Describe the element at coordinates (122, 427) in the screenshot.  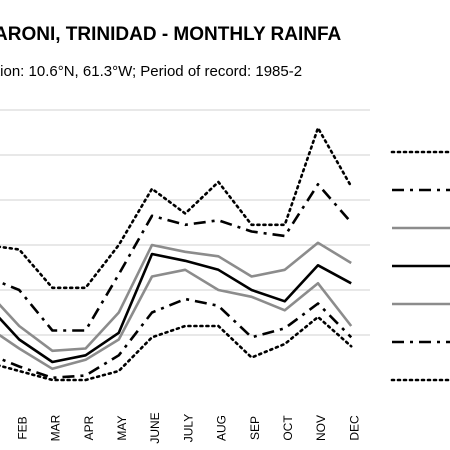
I see `x-tick-label: MAY` at that location.